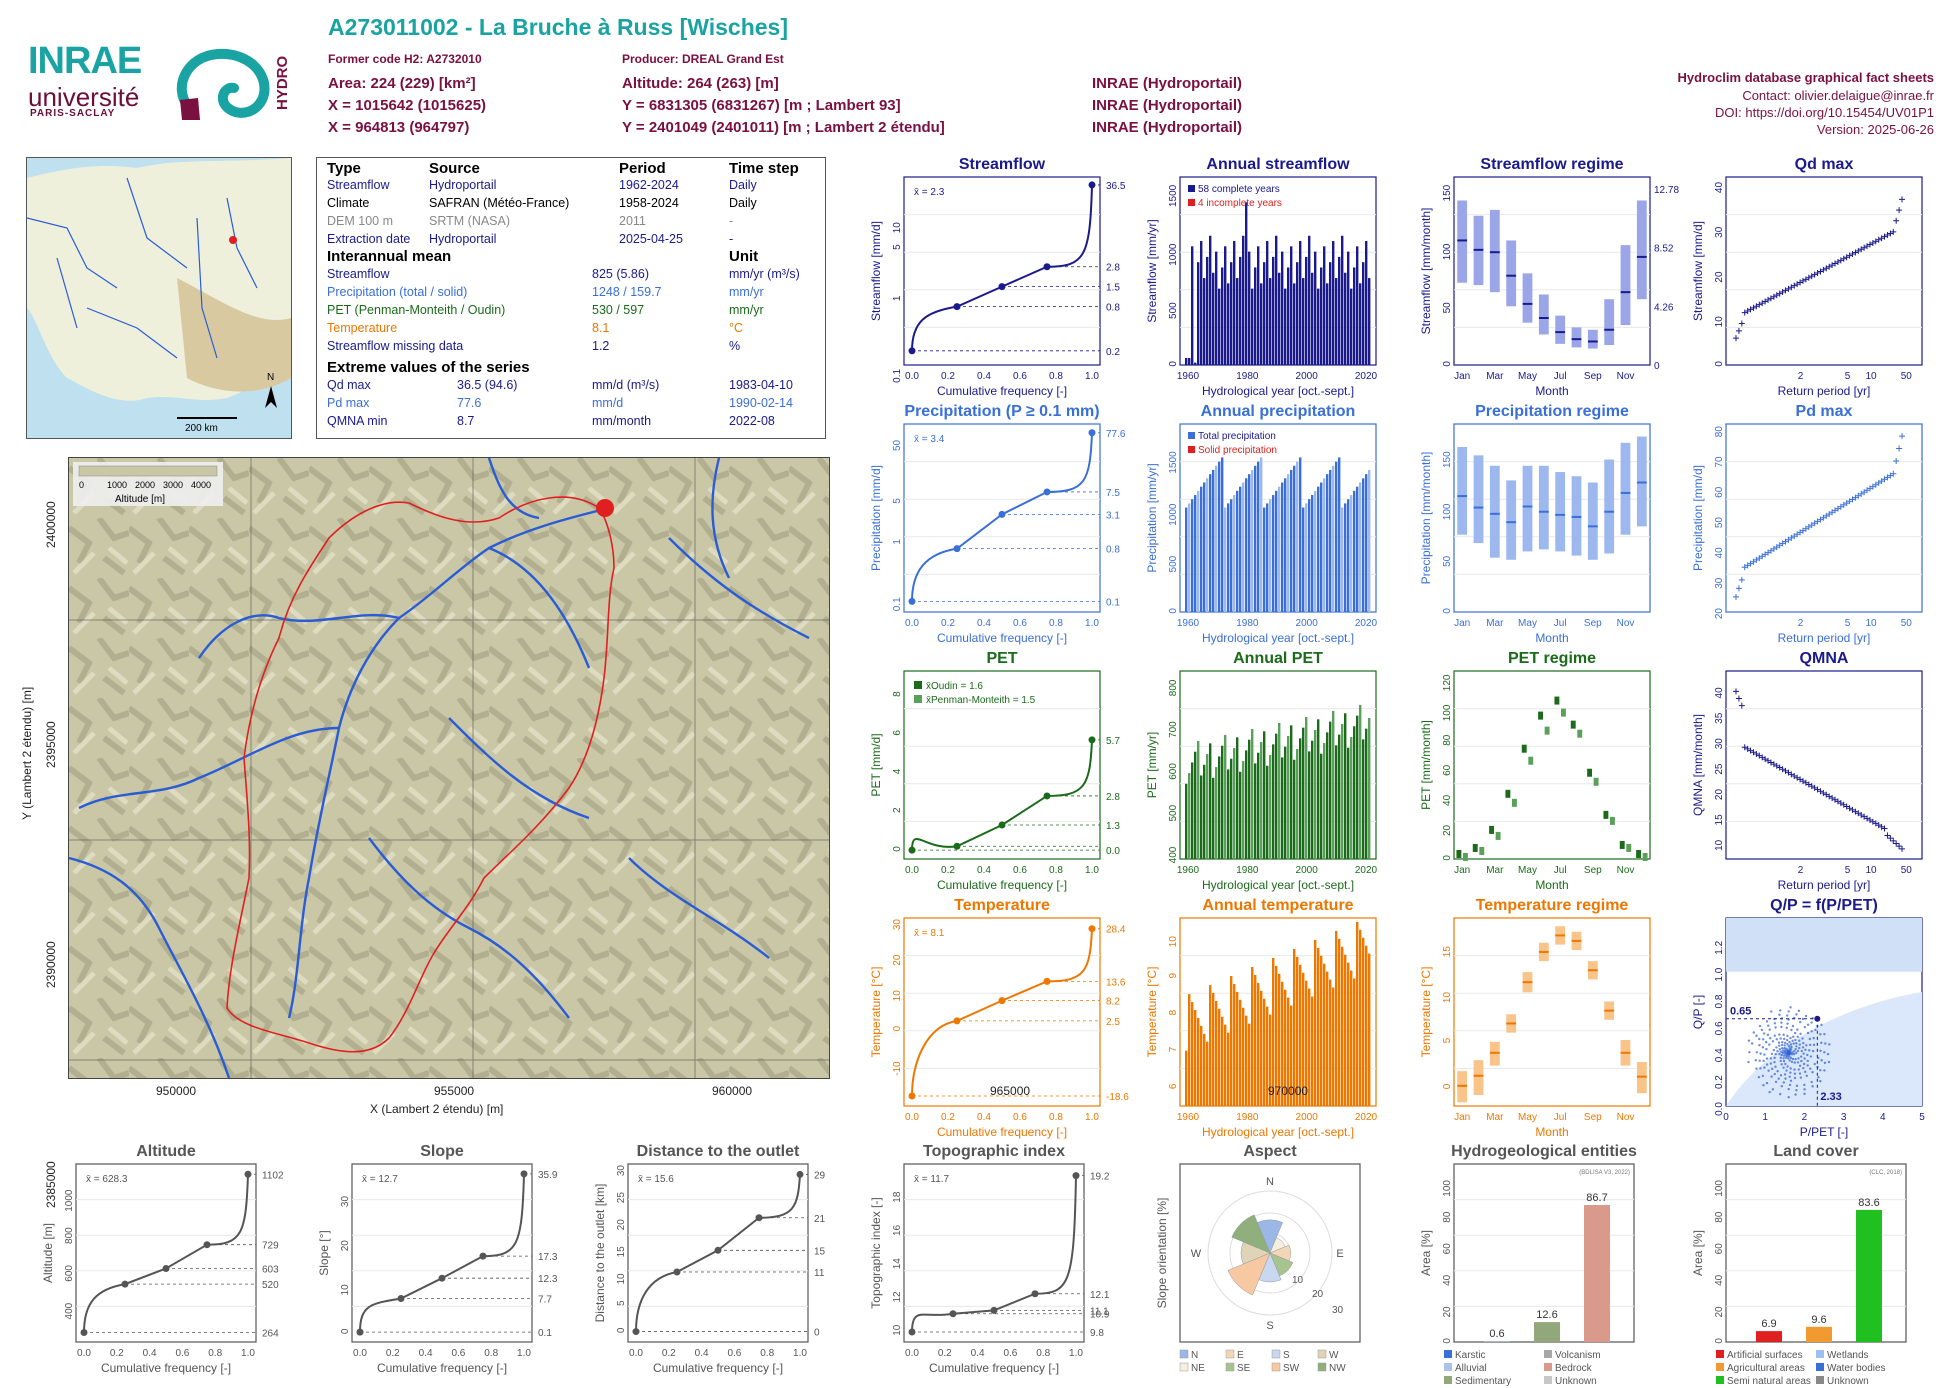 This screenshot has height=1388, width=1960. I want to click on info-row-1-col-3: Daily, so click(743, 203).